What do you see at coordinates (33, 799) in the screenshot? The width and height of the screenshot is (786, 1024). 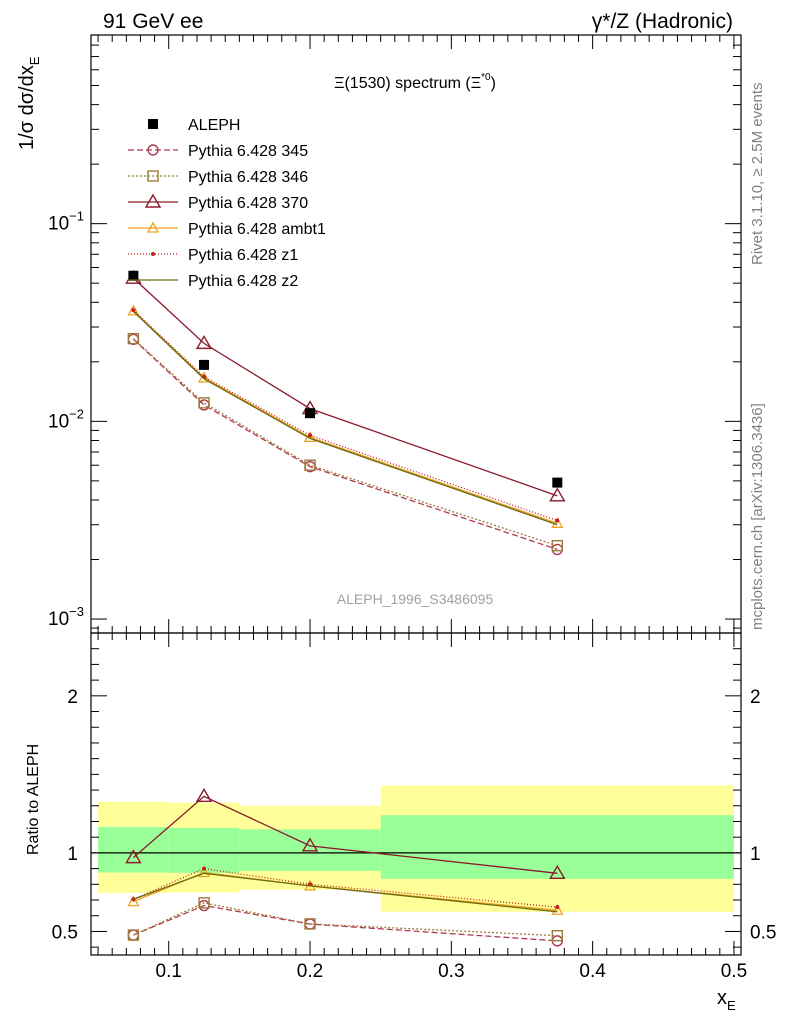 I see `ratio-y-axis-label: Ratio to ALEPH` at bounding box center [33, 799].